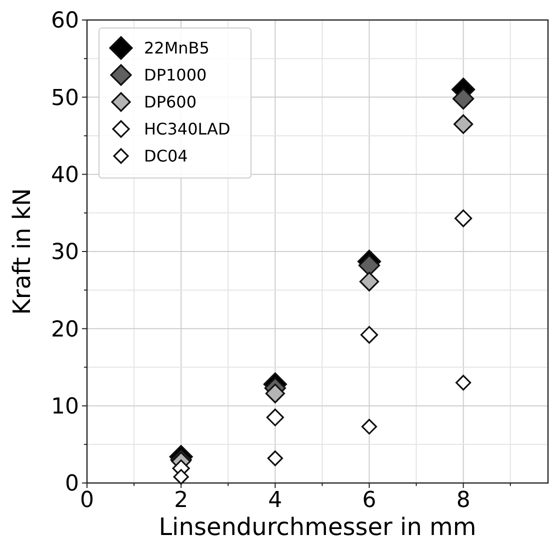  What do you see at coordinates (175, 75) in the screenshot?
I see `legend-label: DP1000` at bounding box center [175, 75].